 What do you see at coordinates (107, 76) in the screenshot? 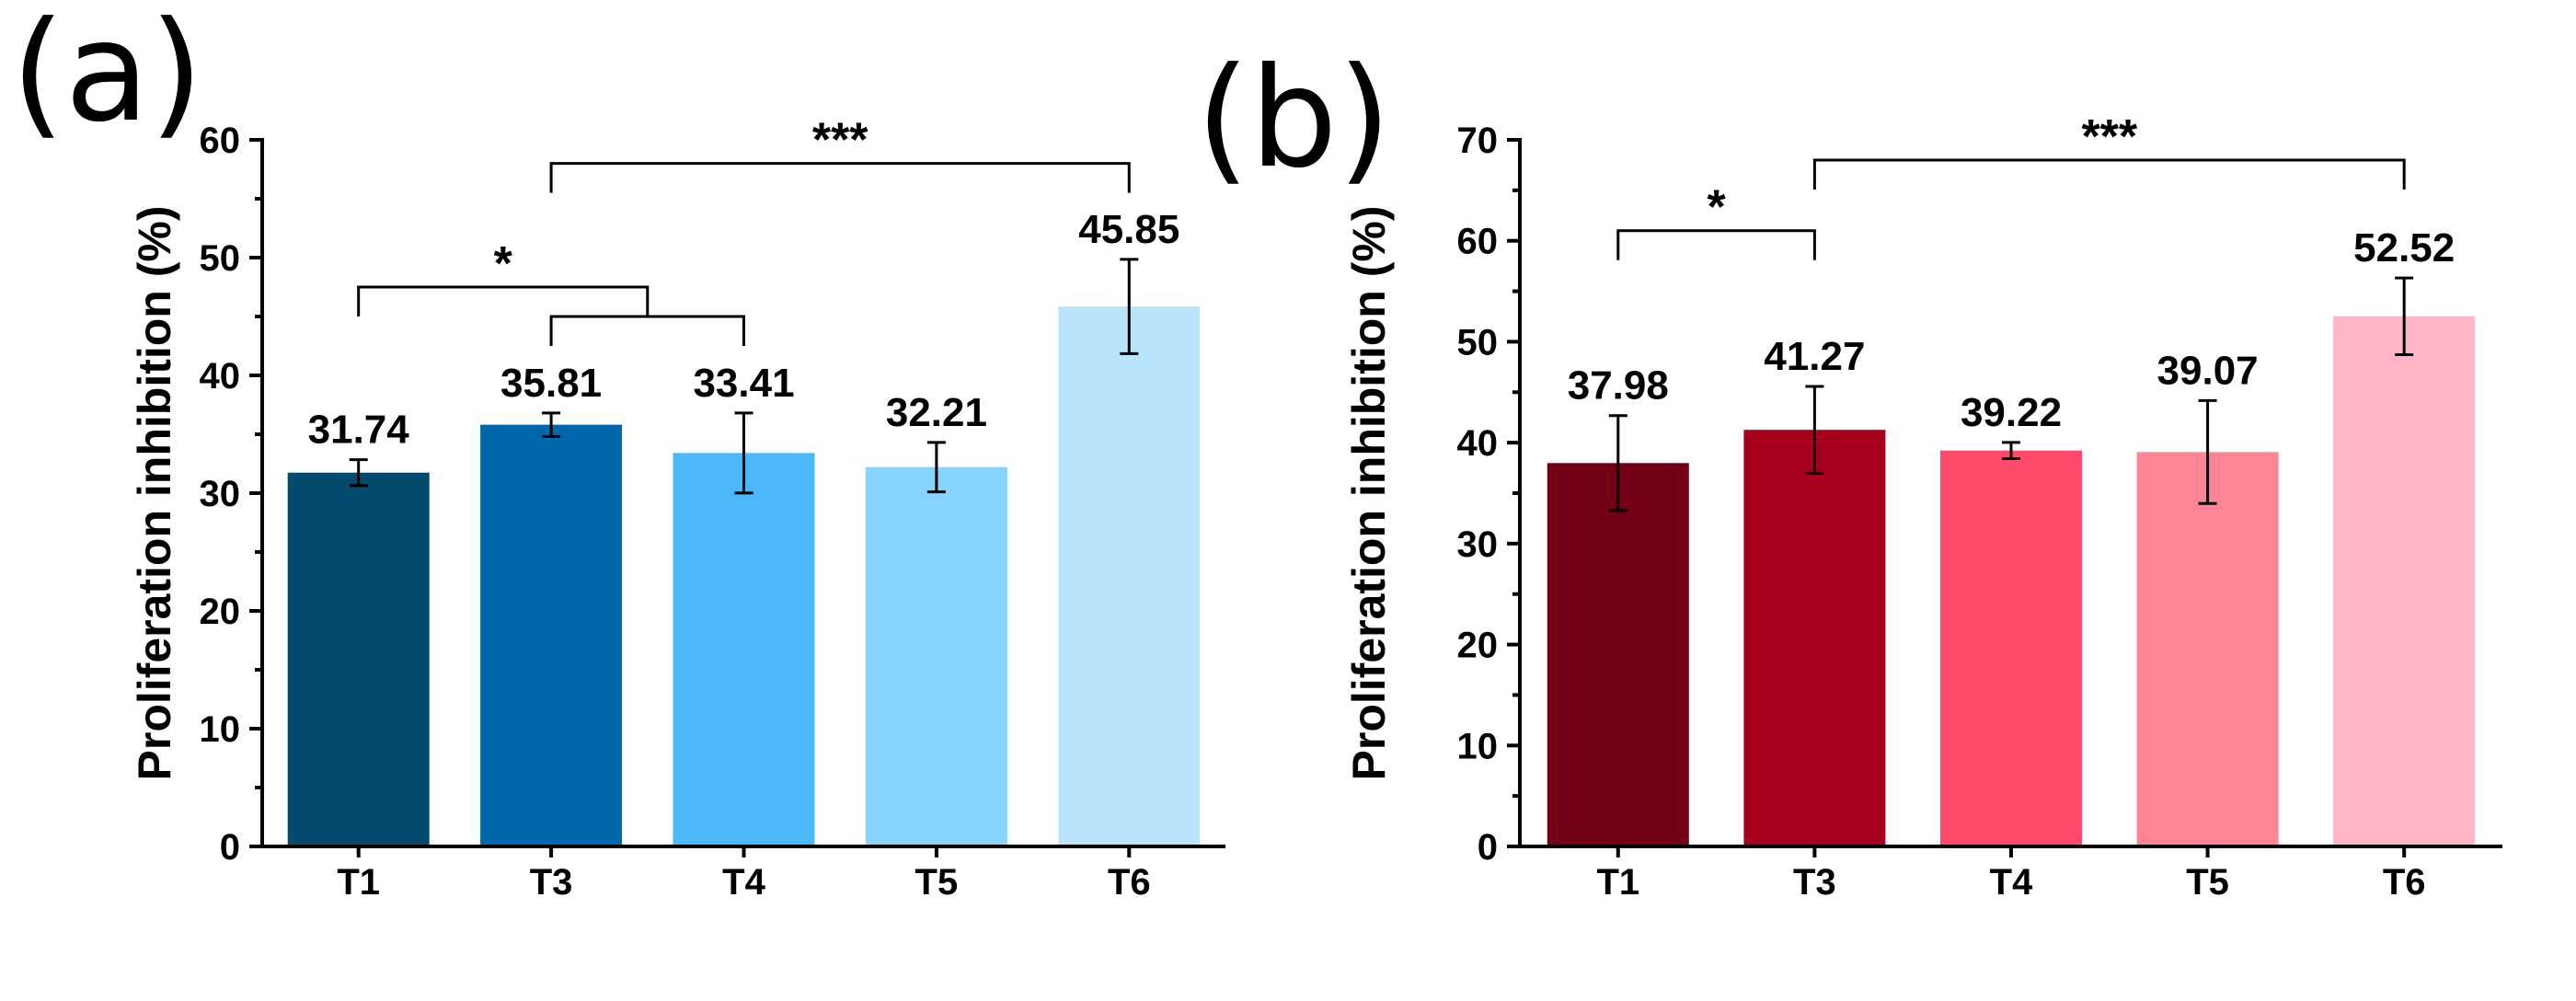
I see `panel-label: (a)` at bounding box center [107, 76].